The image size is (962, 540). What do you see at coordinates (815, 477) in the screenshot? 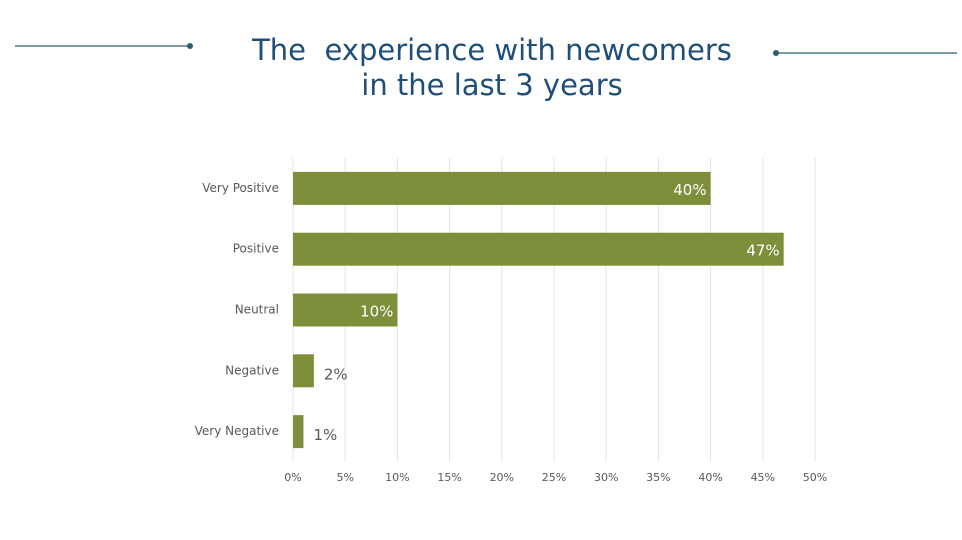
I see `x-tick-label: 50%` at bounding box center [815, 477].